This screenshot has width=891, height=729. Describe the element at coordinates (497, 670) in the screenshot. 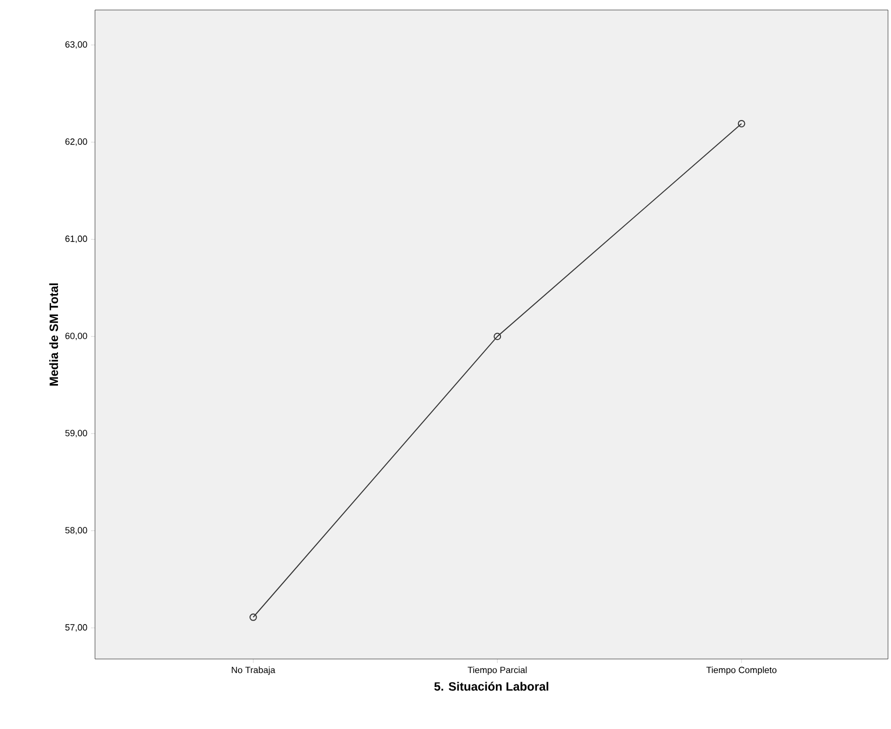

I see `x-tick-label: Tiempo Parcial` at that location.